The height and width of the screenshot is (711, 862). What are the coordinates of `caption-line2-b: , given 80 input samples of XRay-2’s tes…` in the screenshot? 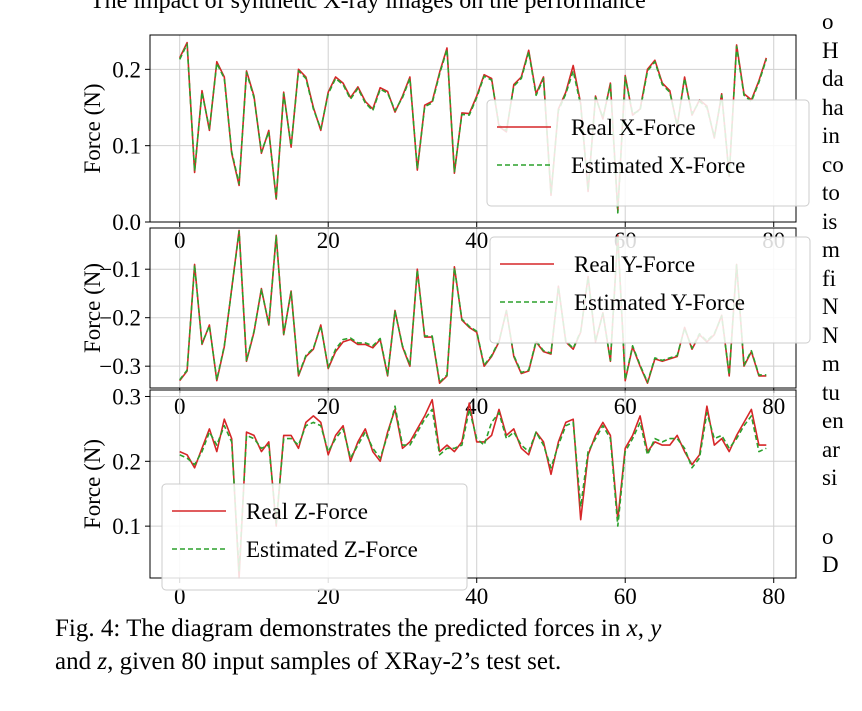 It's located at (334, 661).